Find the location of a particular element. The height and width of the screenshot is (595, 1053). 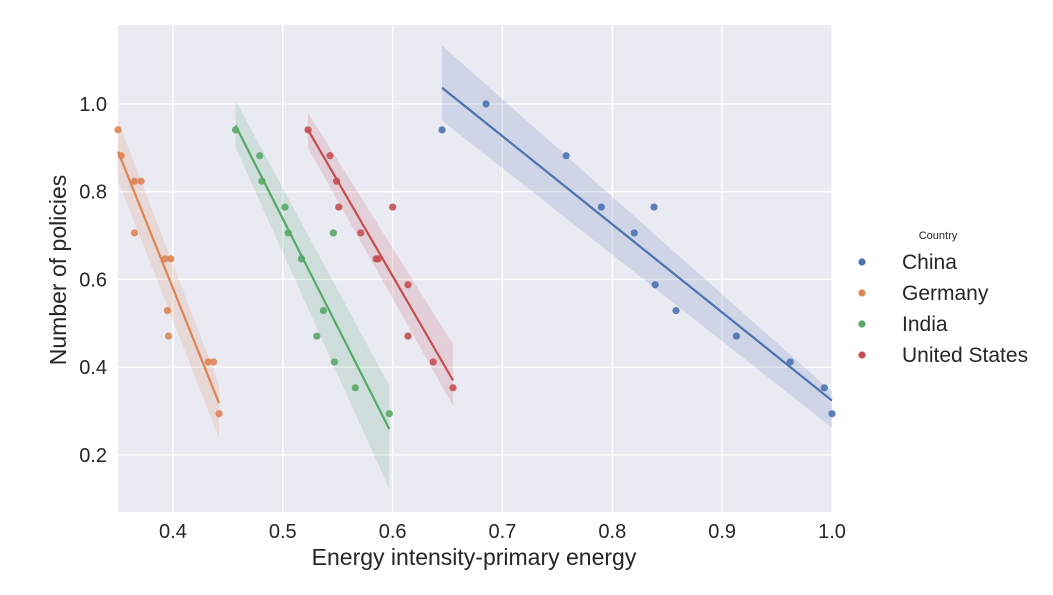

india-ci-band is located at coordinates (312, 295).